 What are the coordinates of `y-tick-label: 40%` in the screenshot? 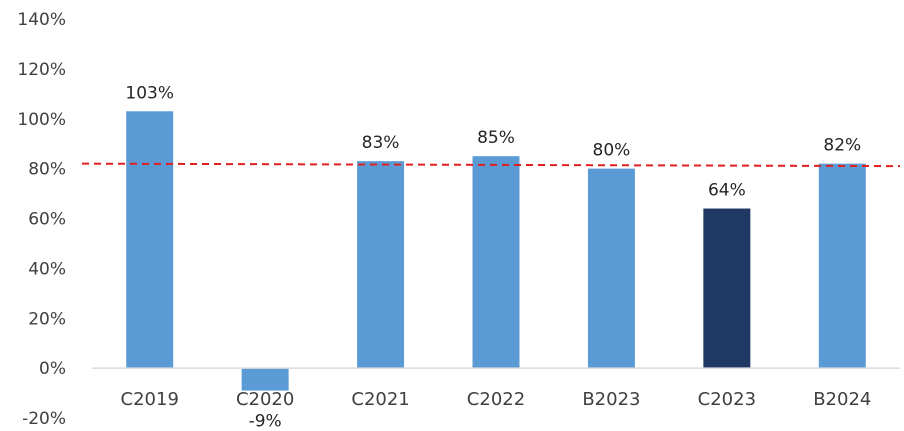 It's located at (47, 269).